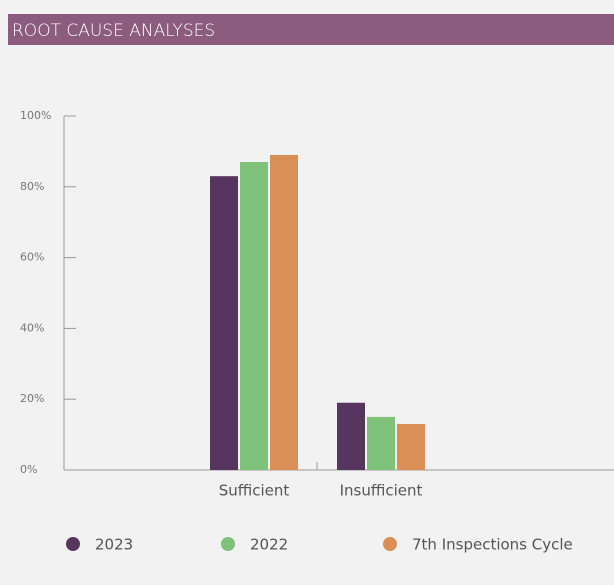 This screenshot has height=585, width=614. I want to click on legend-label: 2022, so click(269, 545).